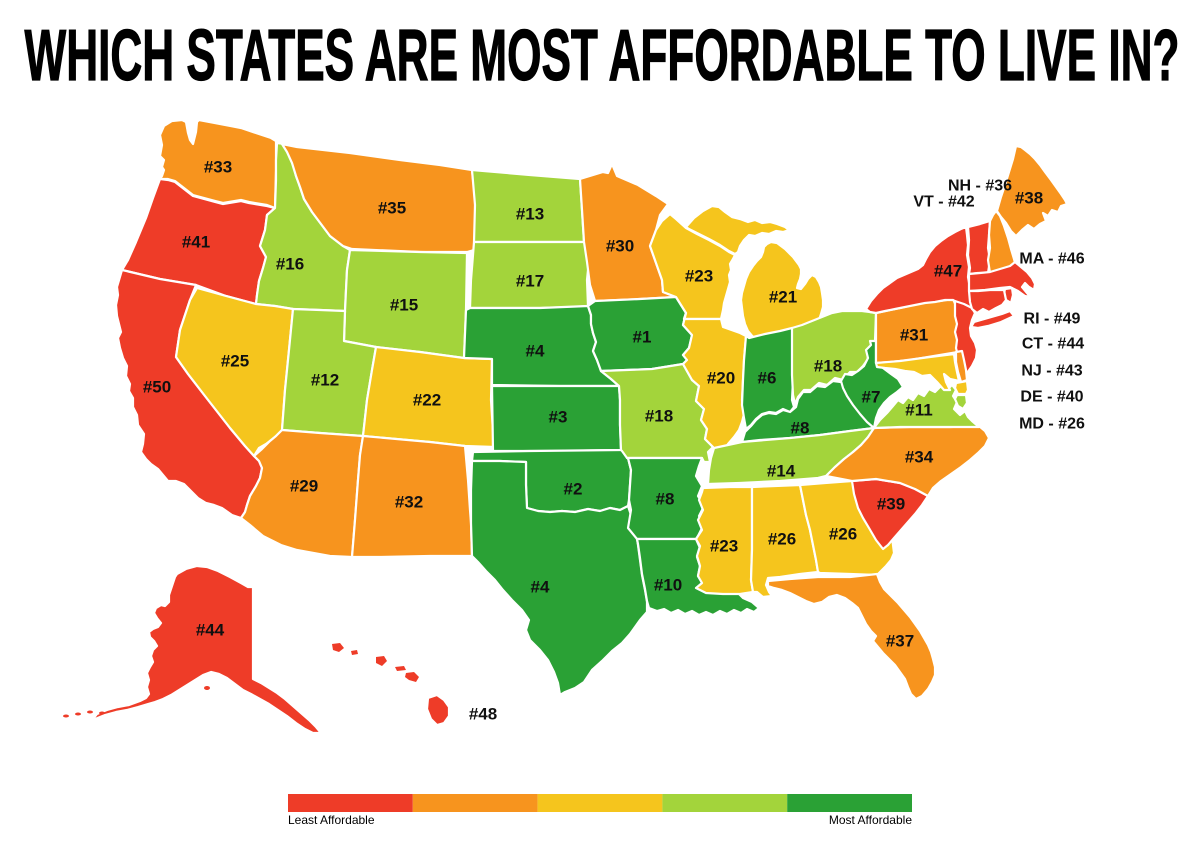  Describe the element at coordinates (1053, 344) in the screenshot. I see `svg-text: CT - #44` at that location.